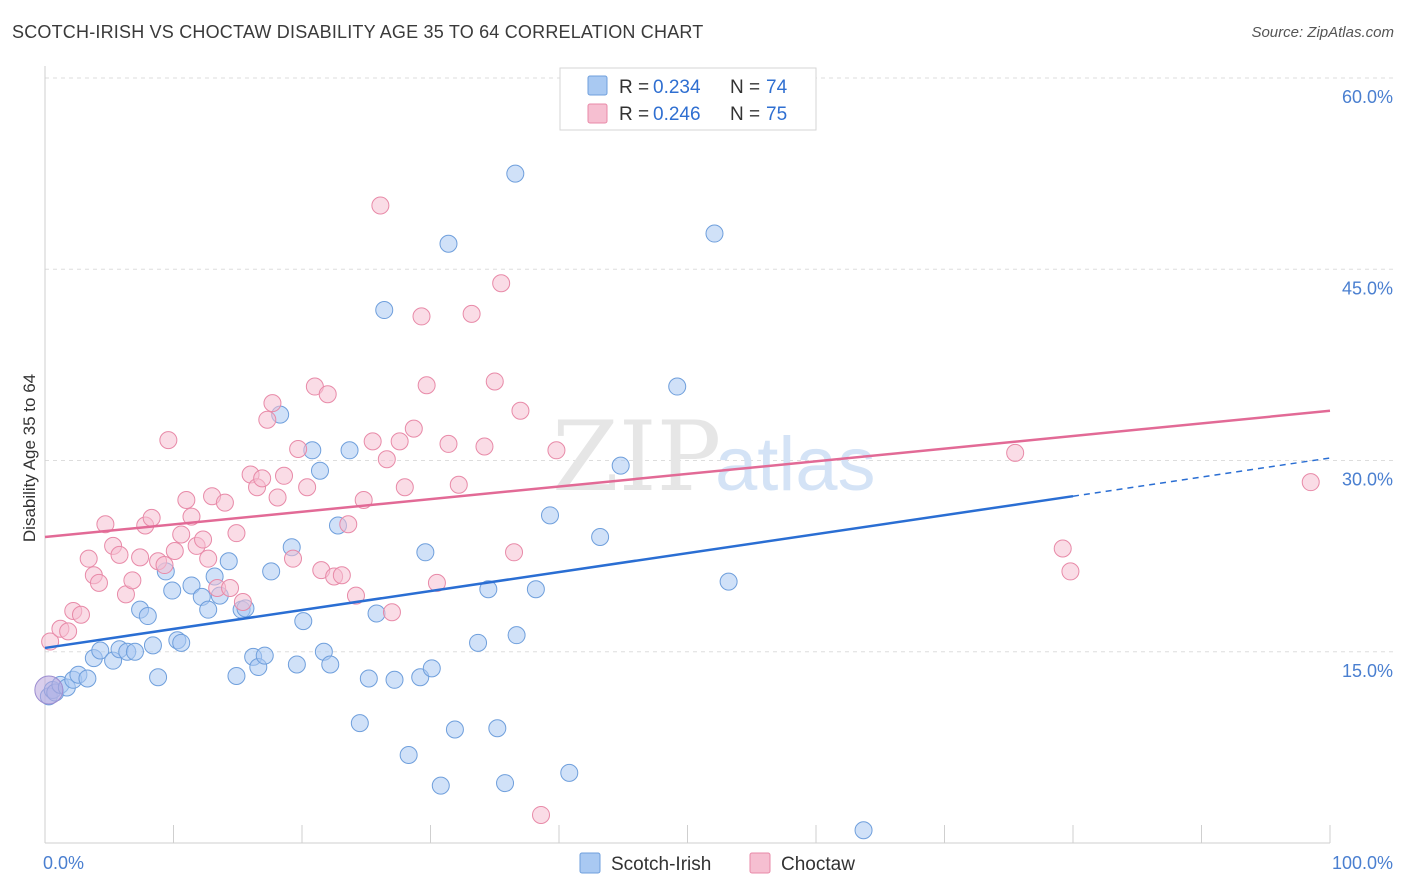  I want to click on legend-swatch-scotch-irish, so click(597, 85).